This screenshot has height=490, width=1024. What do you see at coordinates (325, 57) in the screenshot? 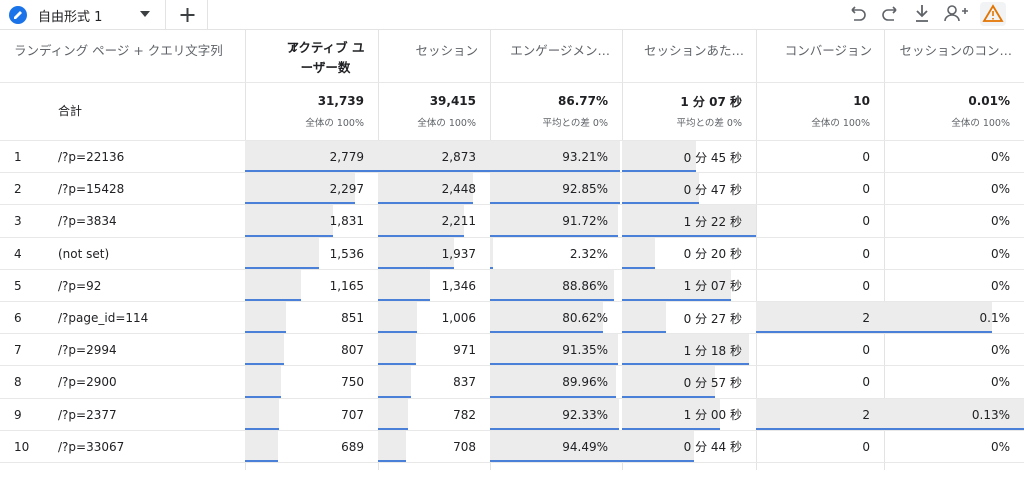
I see `column-header: アクティブ ユーザー数 ↓` at bounding box center [325, 57].